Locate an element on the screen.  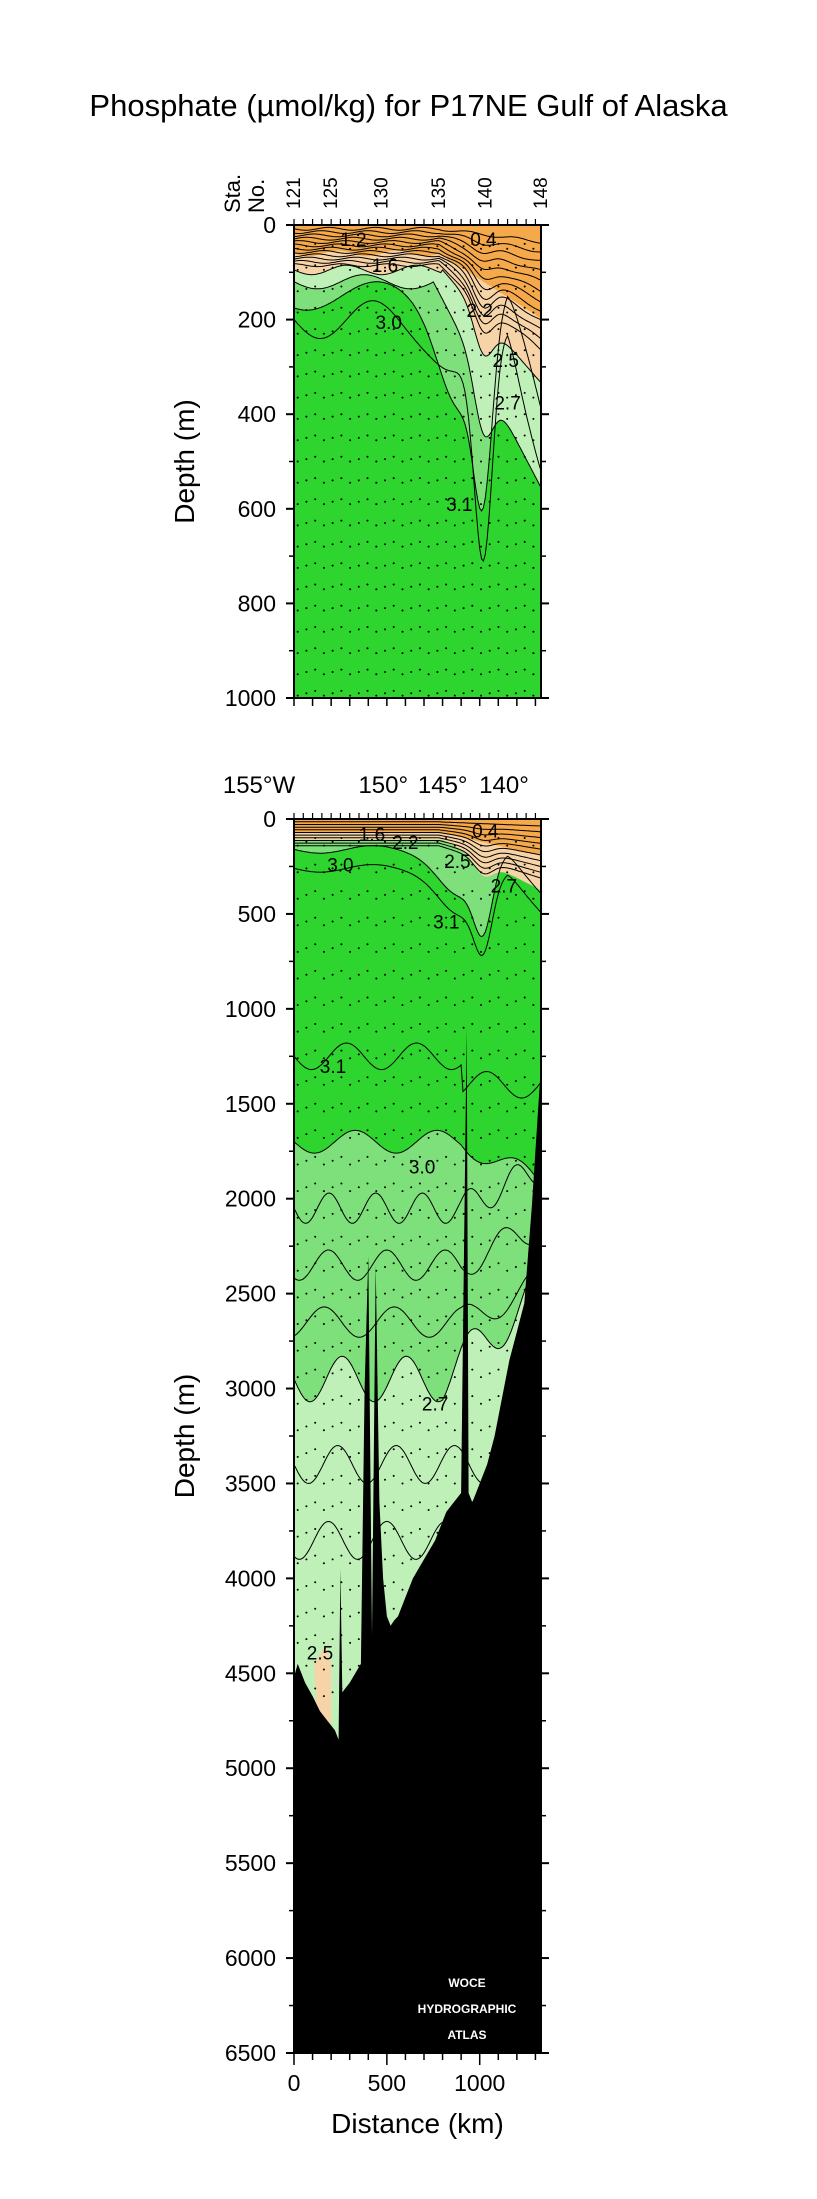
upper-ytick-label: 0 is located at coordinates (269, 225).